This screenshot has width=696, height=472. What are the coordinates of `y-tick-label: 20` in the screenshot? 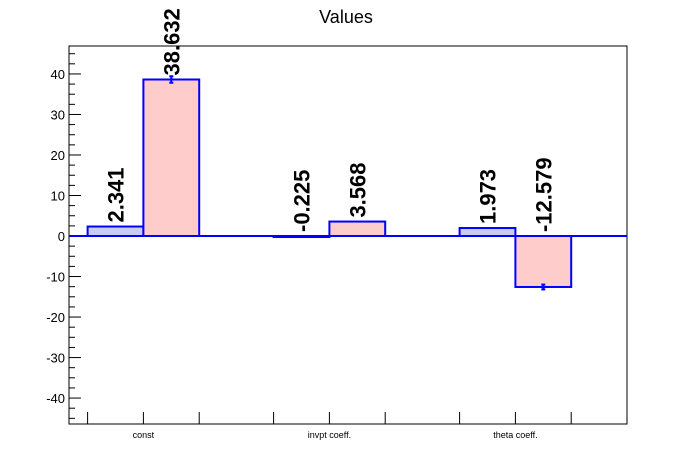 It's located at (58, 155).